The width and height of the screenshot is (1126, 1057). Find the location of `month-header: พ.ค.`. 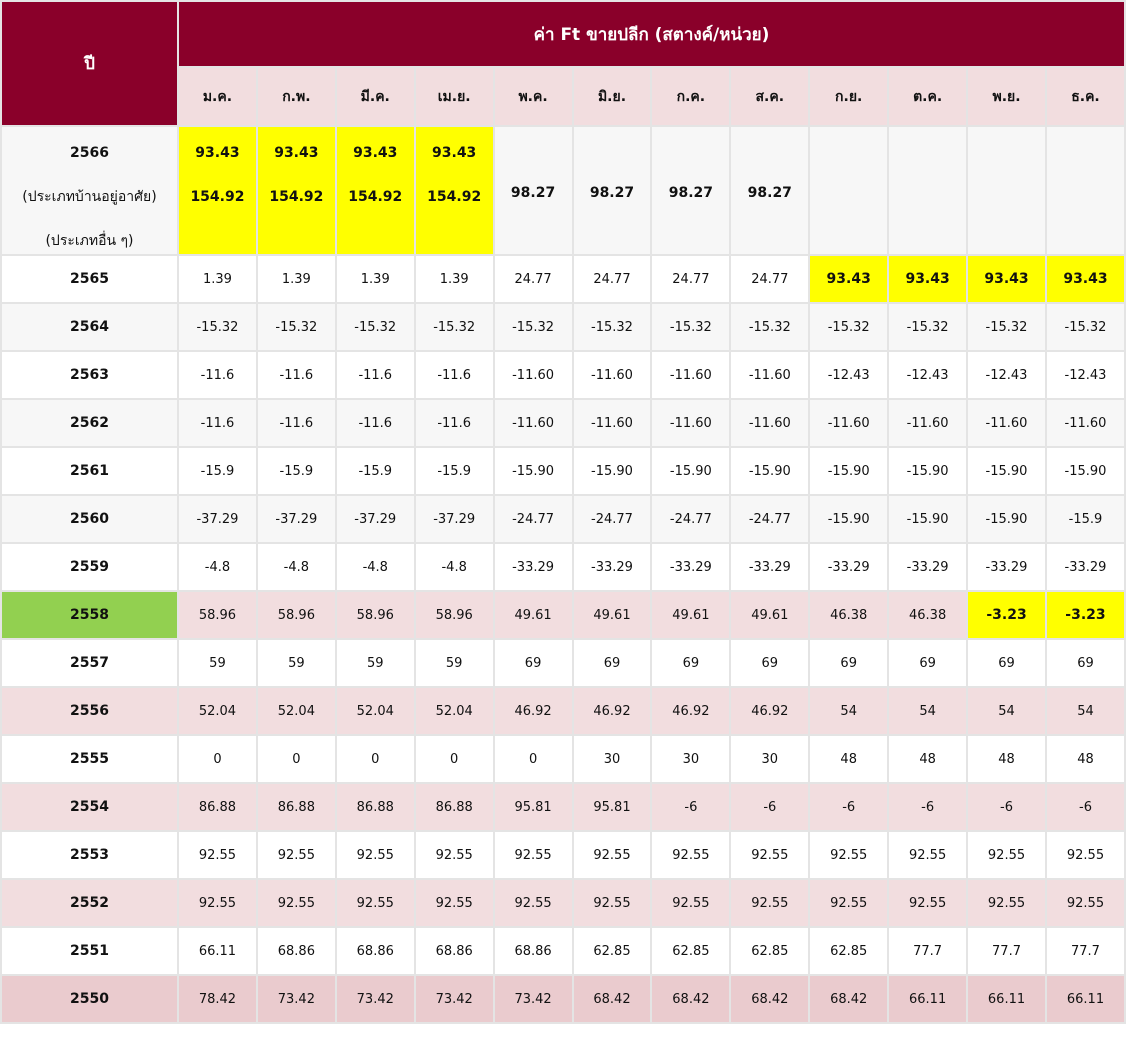

month-header: พ.ค. is located at coordinates (533, 96).